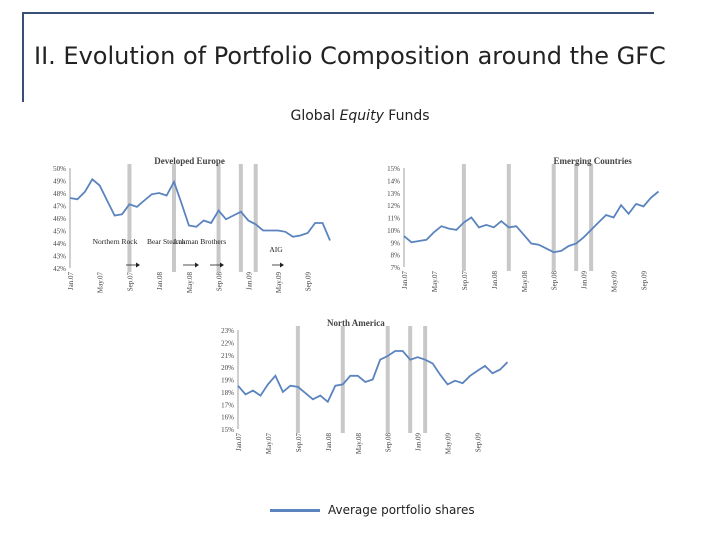  Describe the element at coordinates (593, 161) in the screenshot. I see `chart-title: Emerging Countries` at that location.